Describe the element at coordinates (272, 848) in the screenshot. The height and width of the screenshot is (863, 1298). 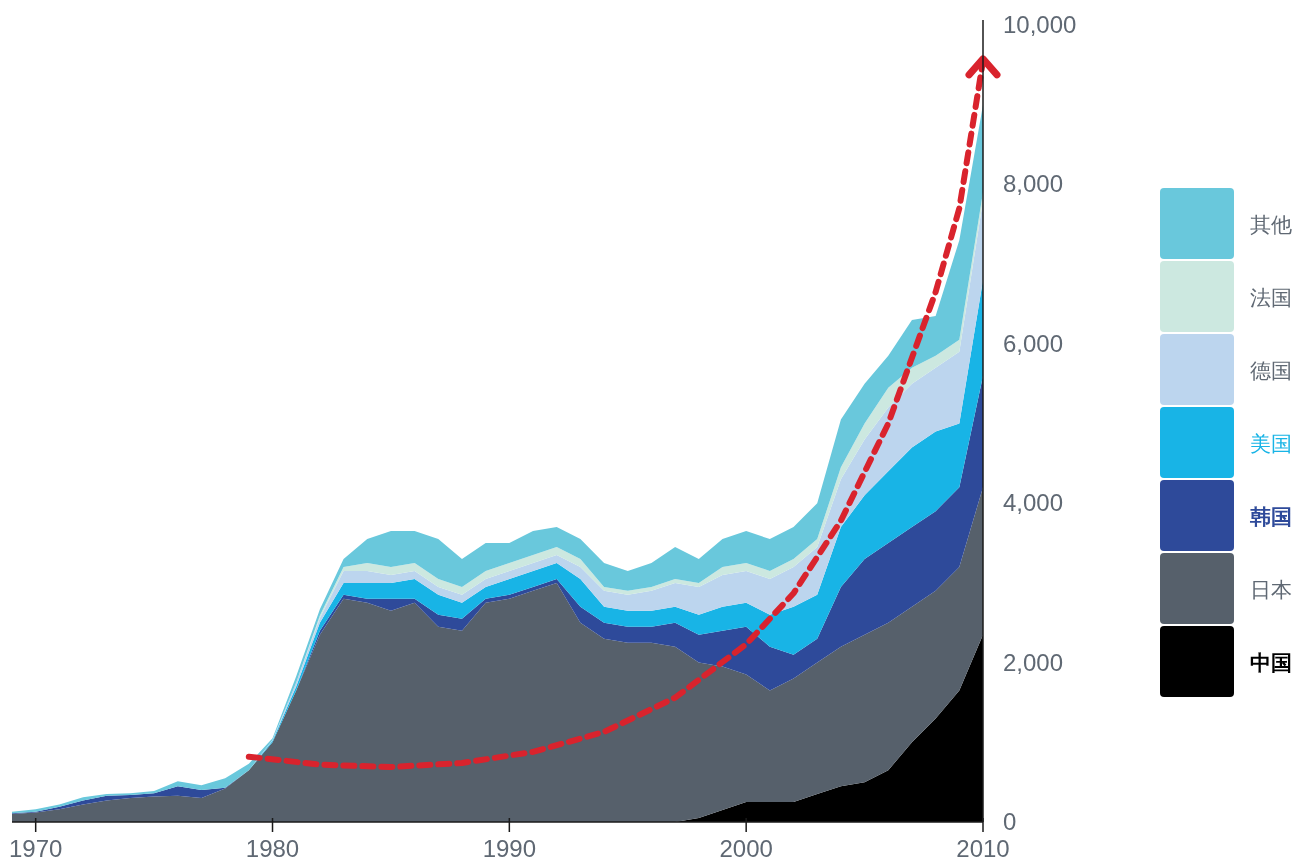
I see `x-tick-label: 1980` at that location.